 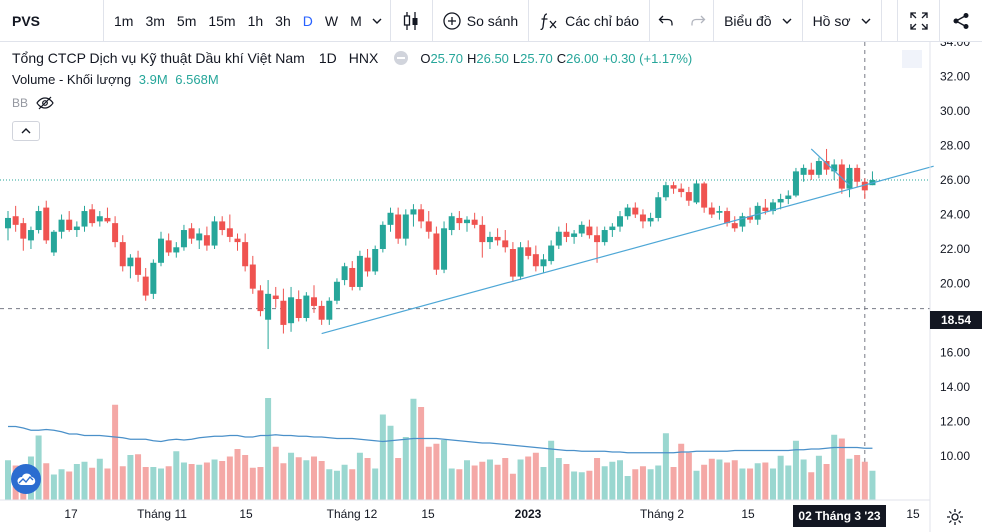 What do you see at coordinates (255, 20) in the screenshot?
I see `interval-1h: 1h` at bounding box center [255, 20].